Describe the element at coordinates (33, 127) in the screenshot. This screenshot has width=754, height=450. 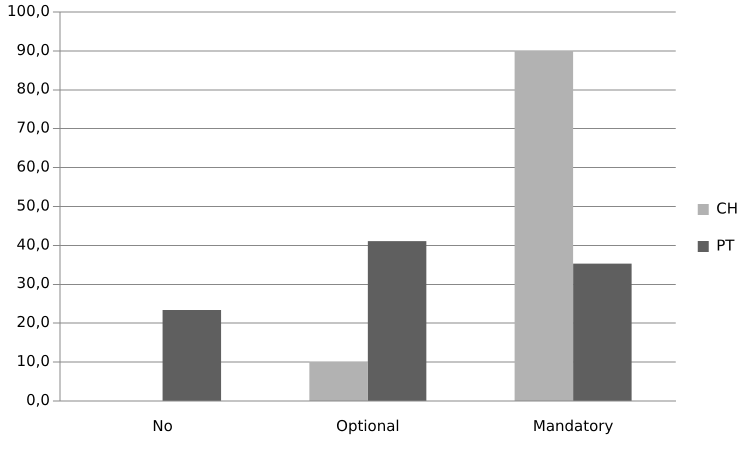
I see `y-tick-label: 70,0` at that location.